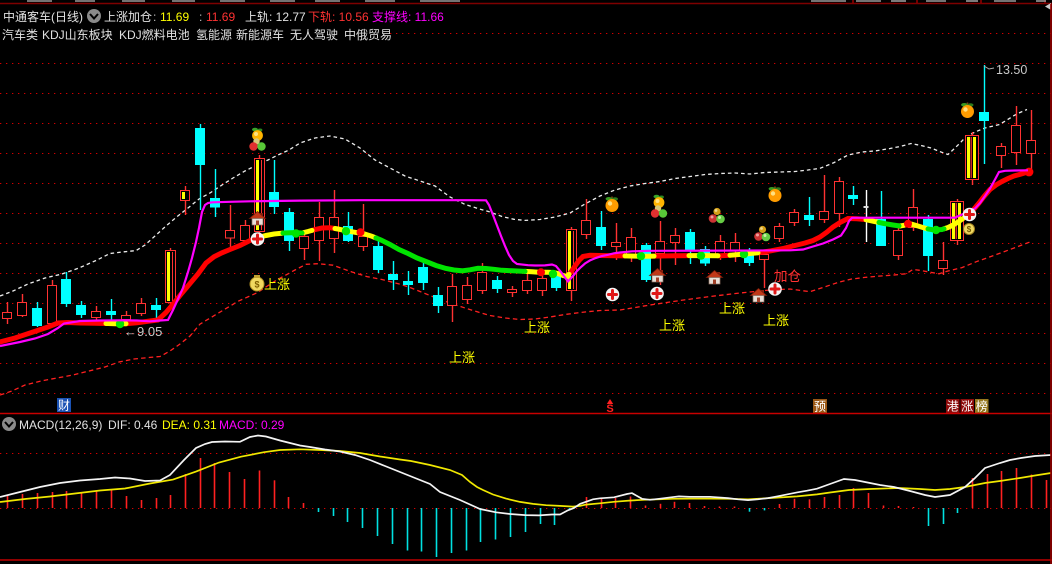 The height and width of the screenshot is (564, 1052). Describe the element at coordinates (154, 34) in the screenshot. I see `svg-text: KDJ燃料电池` at that location.